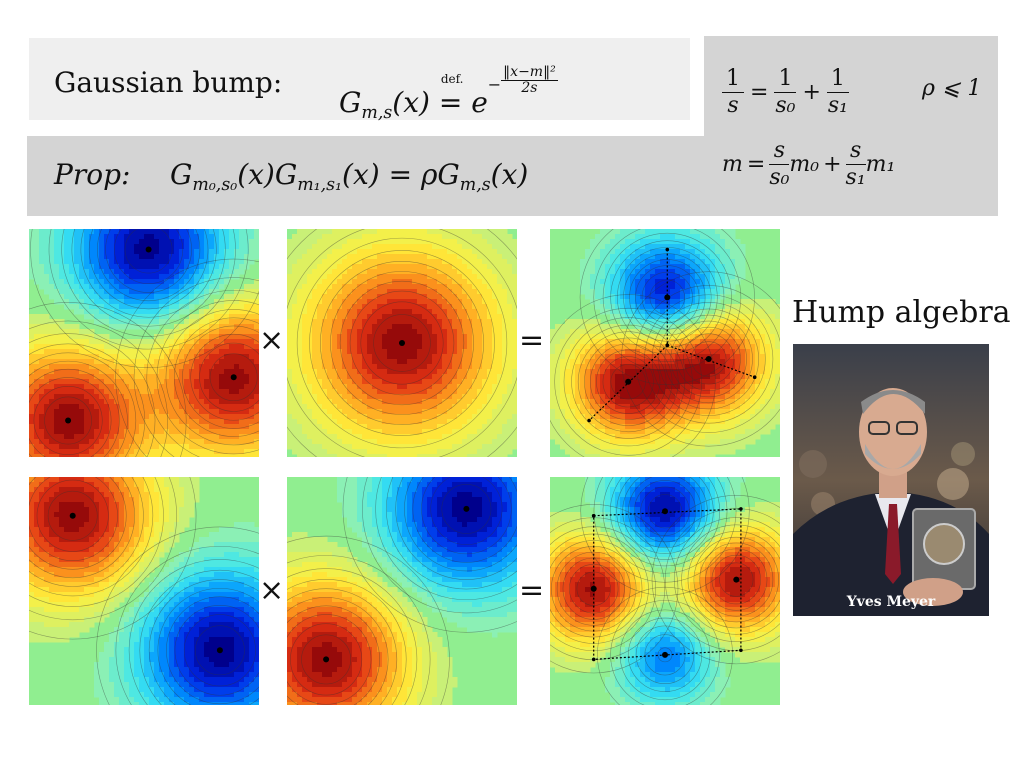 The width and height of the screenshot is (1024, 768). Describe the element at coordinates (402, 343) in the screenshot. I see `contour-line` at that location.